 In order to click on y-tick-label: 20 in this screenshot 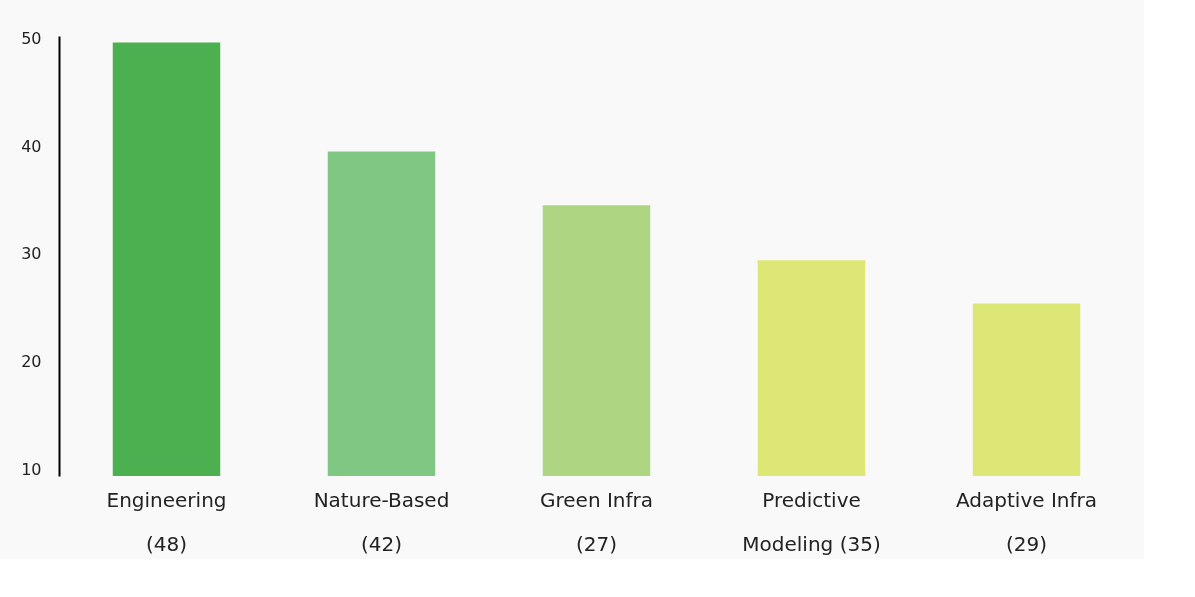, I will do `click(31, 362)`.